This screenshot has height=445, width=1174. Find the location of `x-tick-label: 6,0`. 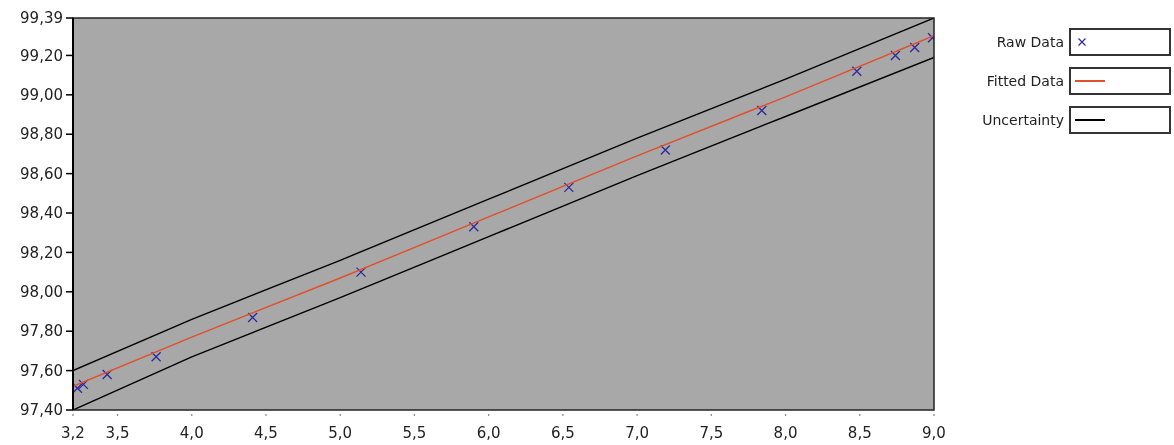

x-tick-label: 6,0 is located at coordinates (488, 433).